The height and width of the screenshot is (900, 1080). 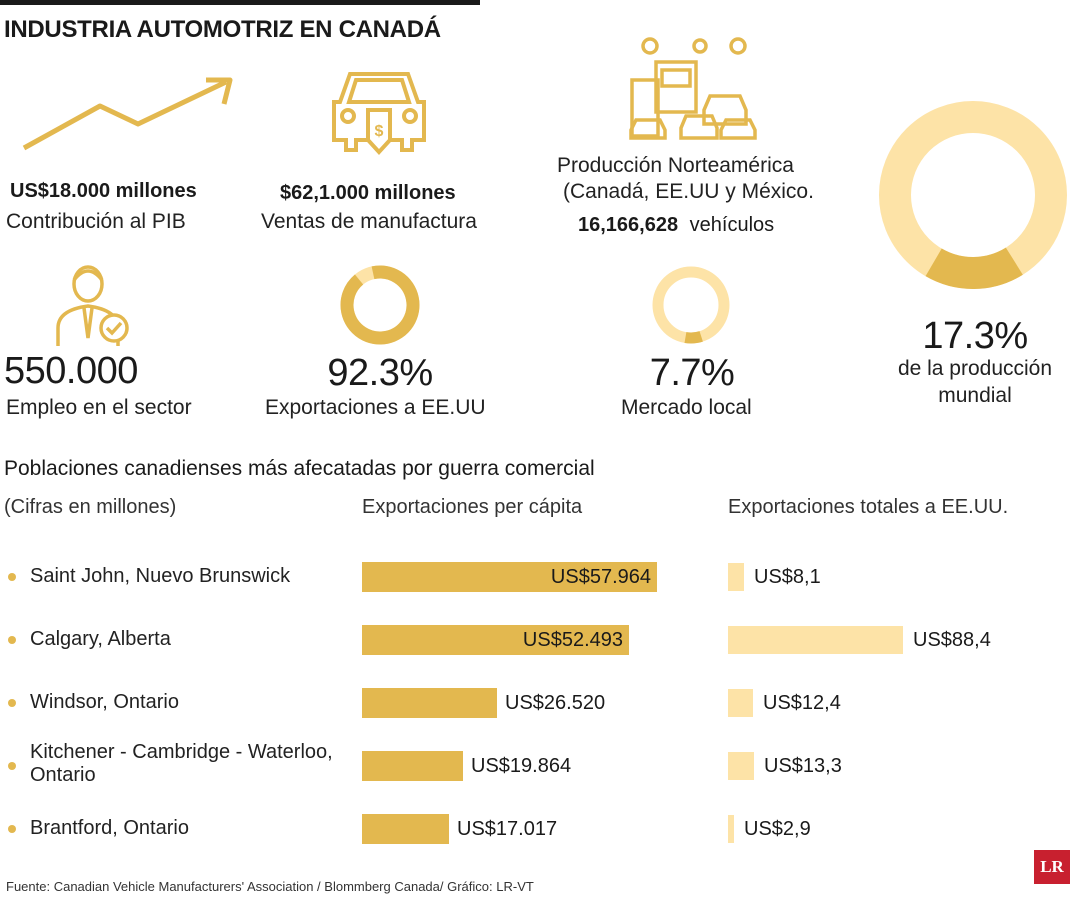 What do you see at coordinates (952, 640) in the screenshot?
I see `total-exports-value: US$88,4` at bounding box center [952, 640].